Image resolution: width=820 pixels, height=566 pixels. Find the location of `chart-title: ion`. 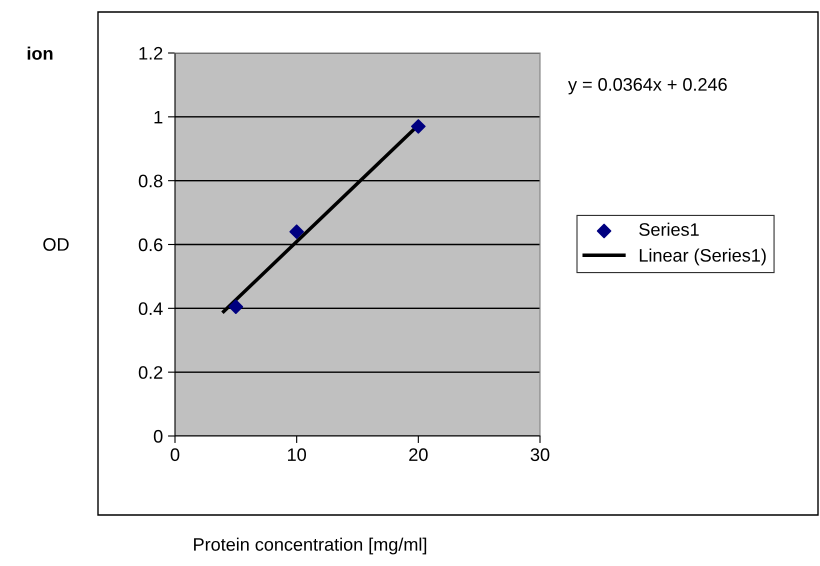

chart-title: ion is located at coordinates (40, 53).